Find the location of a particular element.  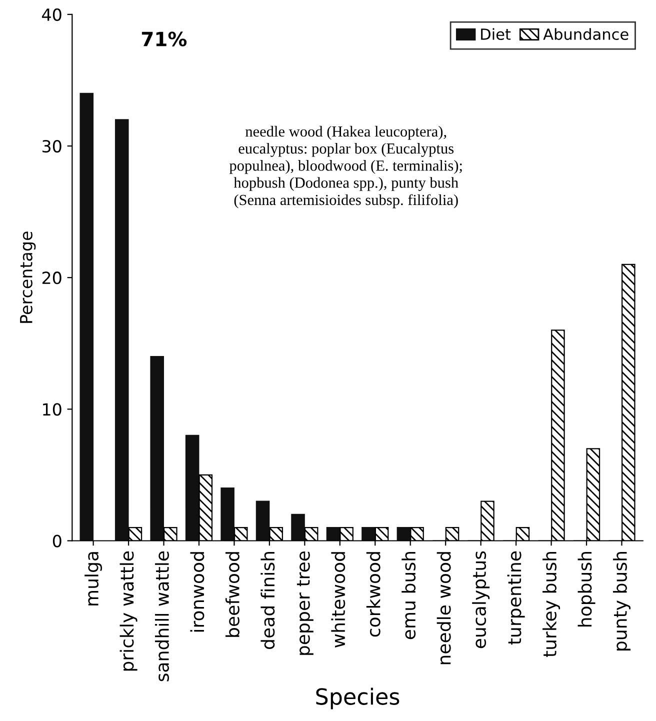

x-tick-label: turpentine is located at coordinates (516, 598).